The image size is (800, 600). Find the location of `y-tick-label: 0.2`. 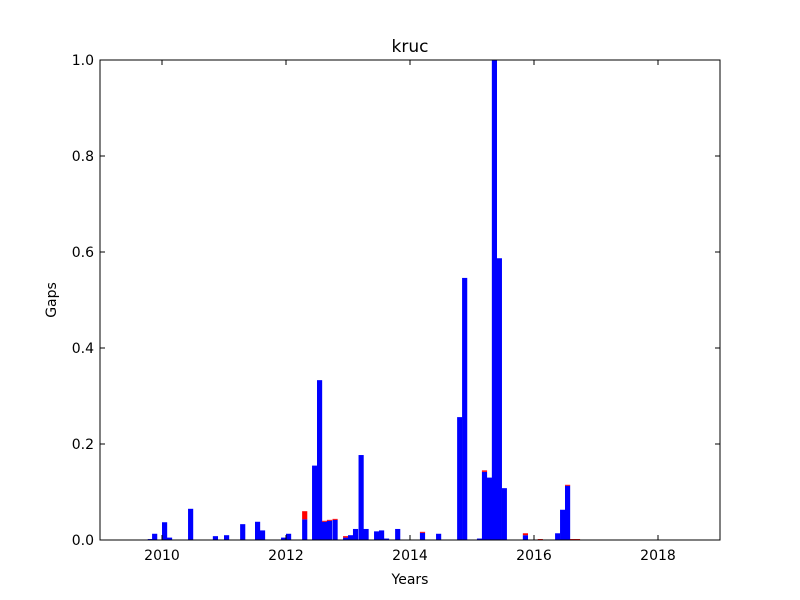

y-tick-label: 0.2 is located at coordinates (83, 445).